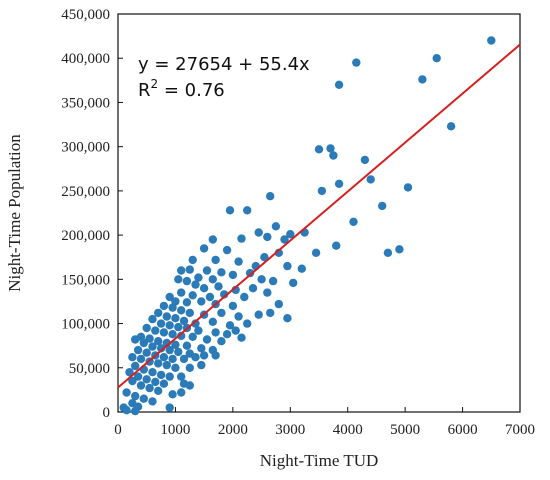 The image size is (550, 480). What do you see at coordinates (181, 89) in the screenshot?
I see `r-squared-label: R2 = 0.76` at bounding box center [181, 89].